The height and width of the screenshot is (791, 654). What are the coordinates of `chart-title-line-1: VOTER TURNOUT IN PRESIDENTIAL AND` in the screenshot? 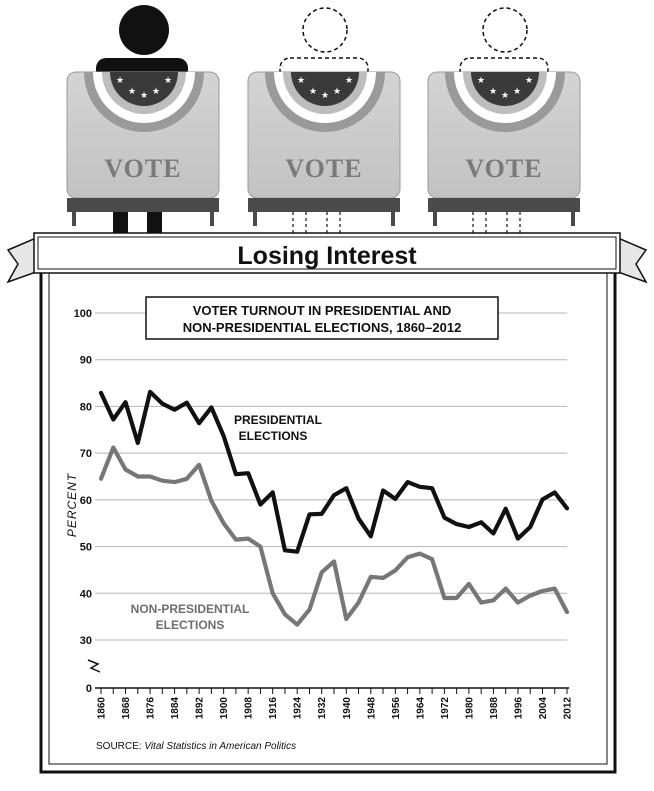 It's located at (322, 310).